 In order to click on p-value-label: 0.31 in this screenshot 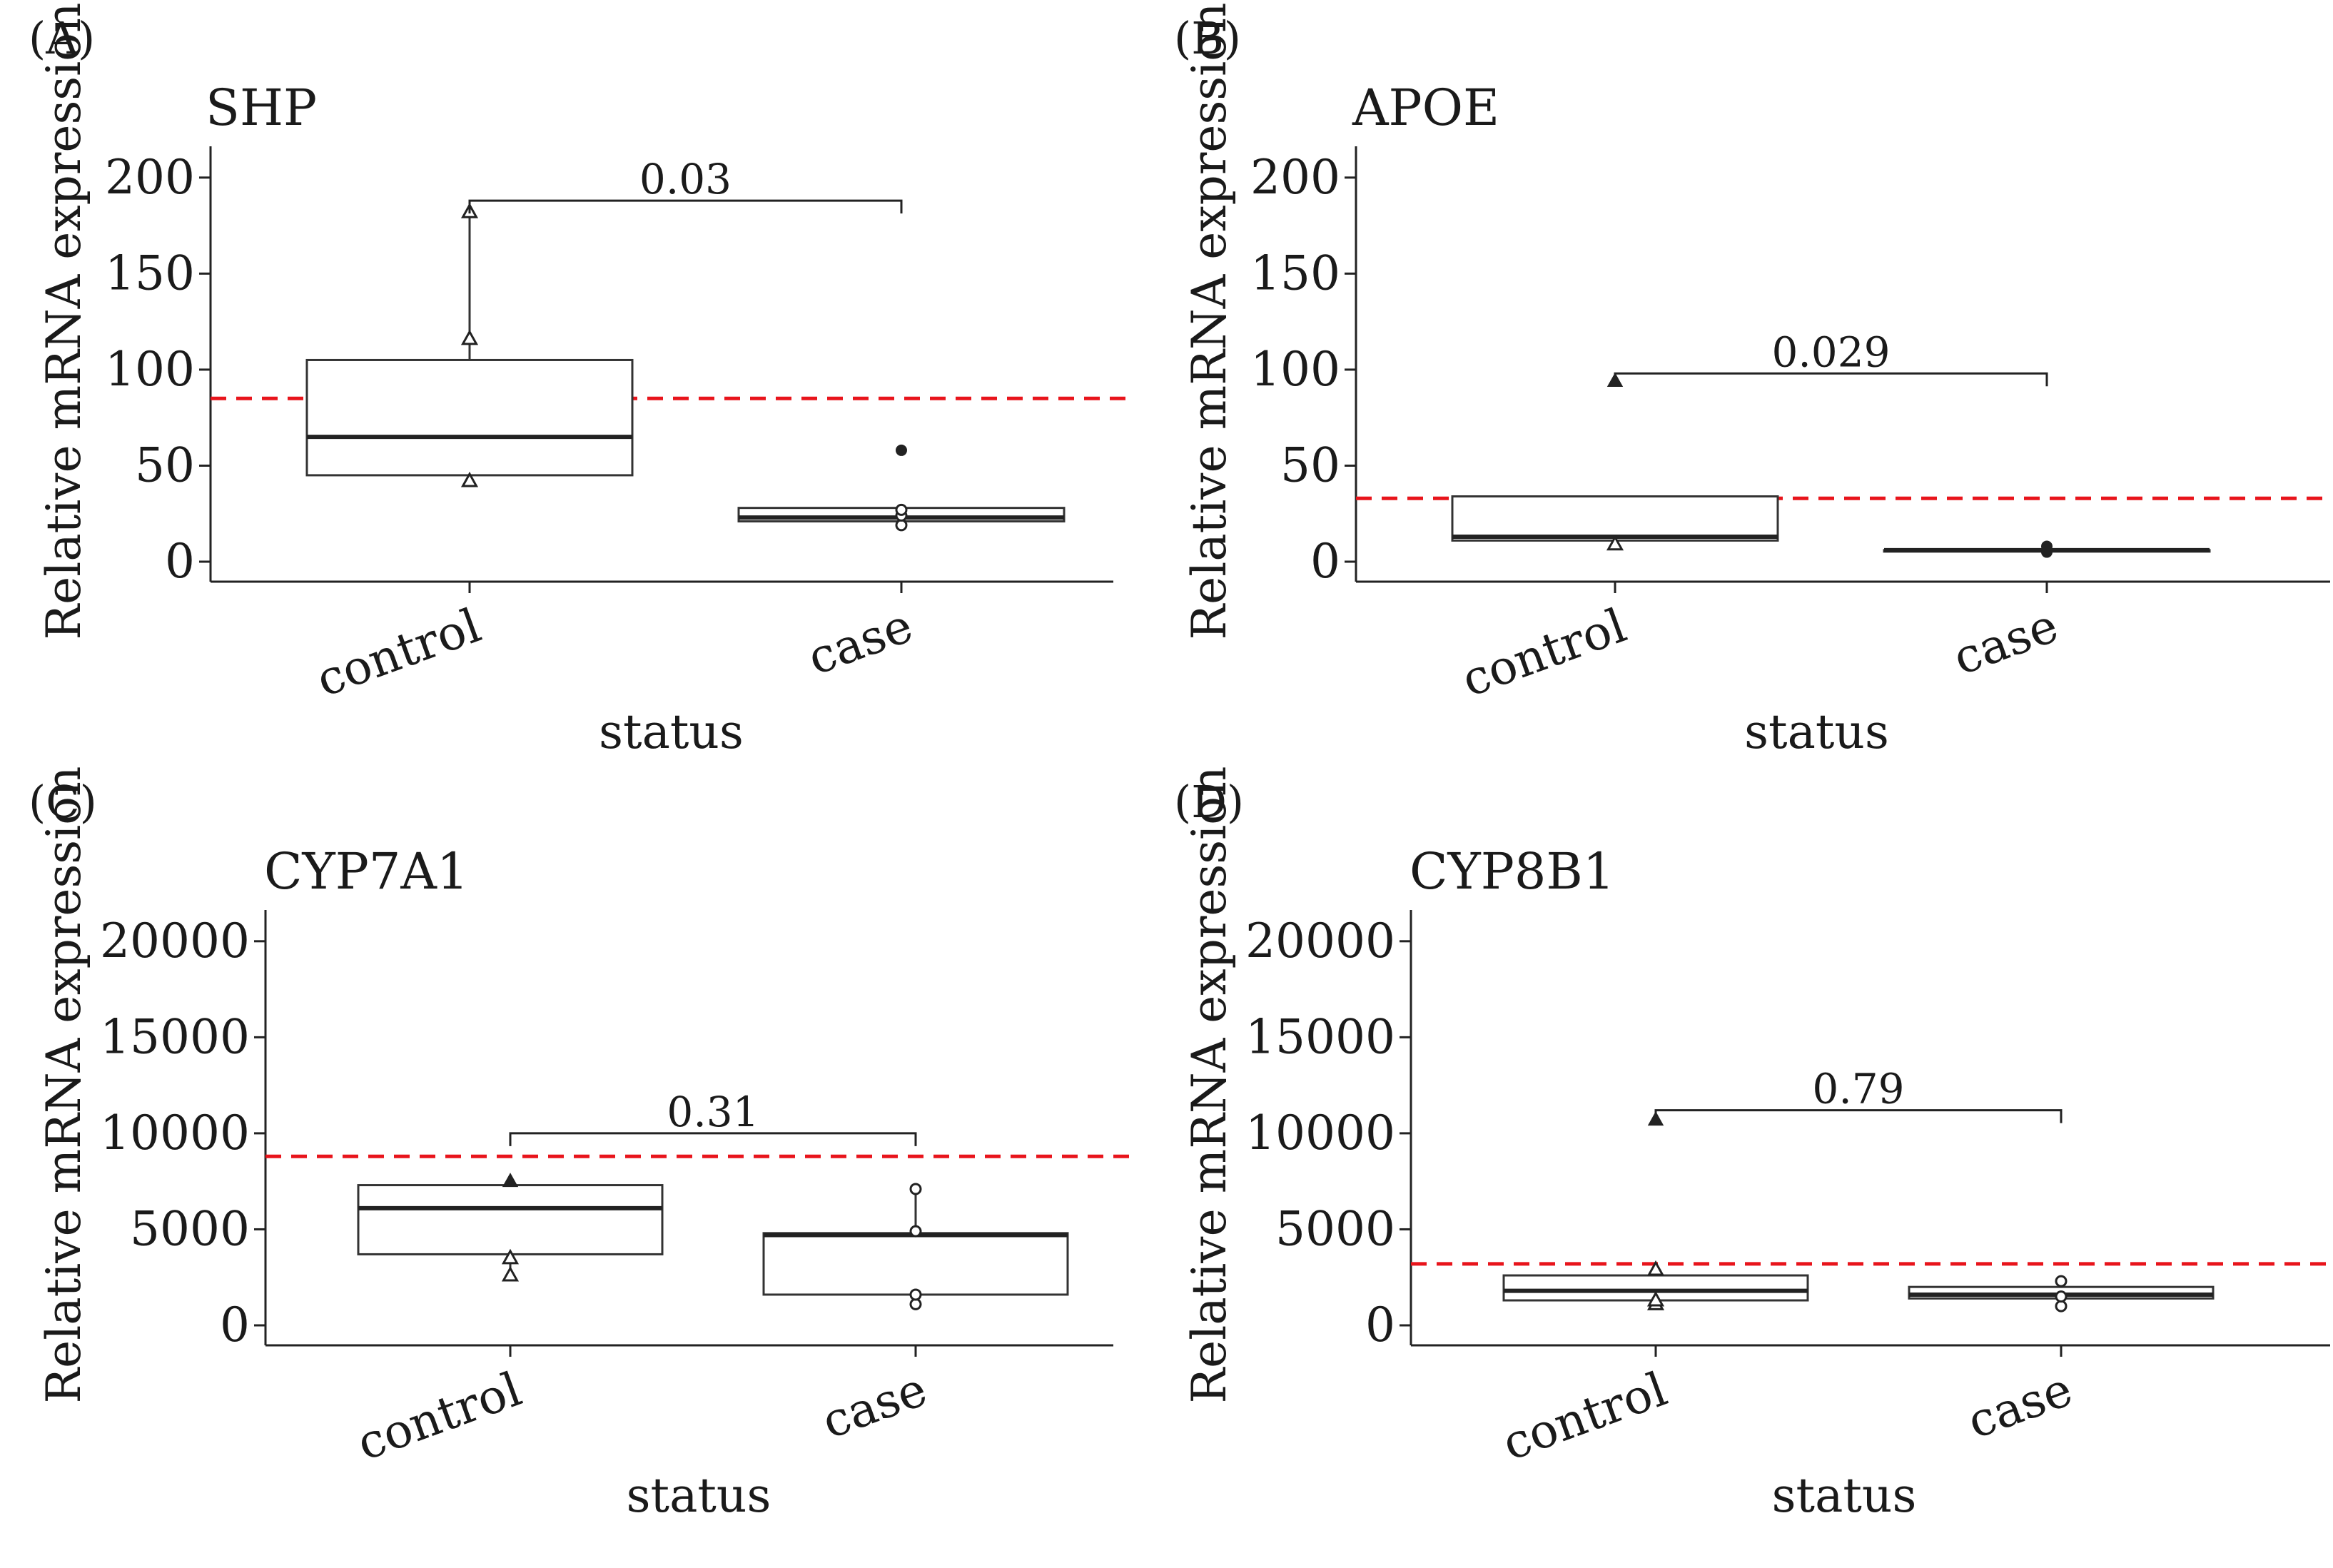, I will do `click(713, 1112)`.